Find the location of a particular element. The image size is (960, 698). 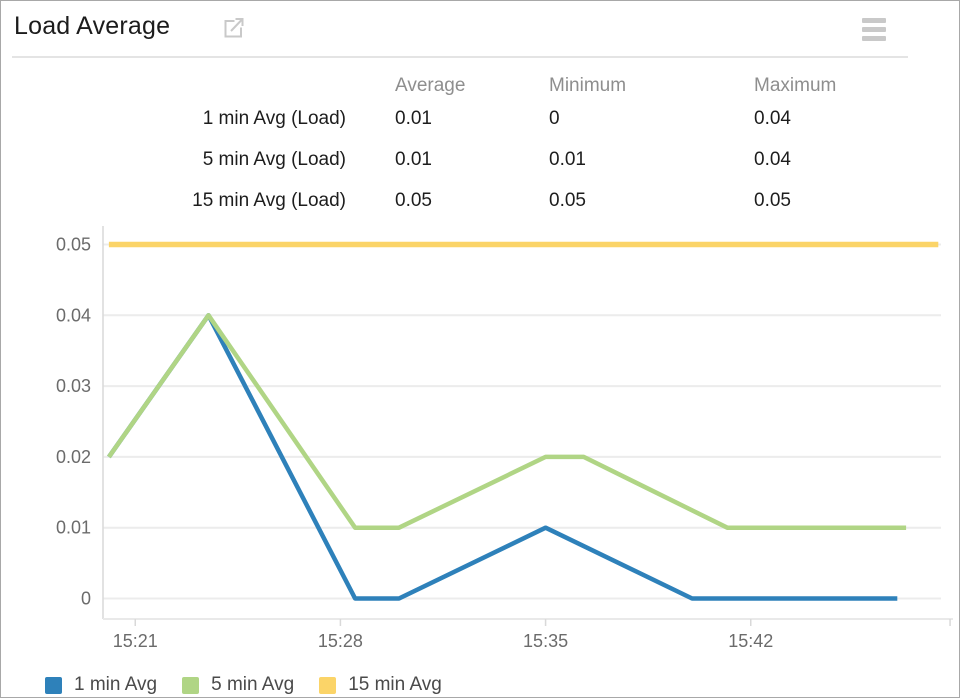

column-header: Minimum is located at coordinates (588, 85).